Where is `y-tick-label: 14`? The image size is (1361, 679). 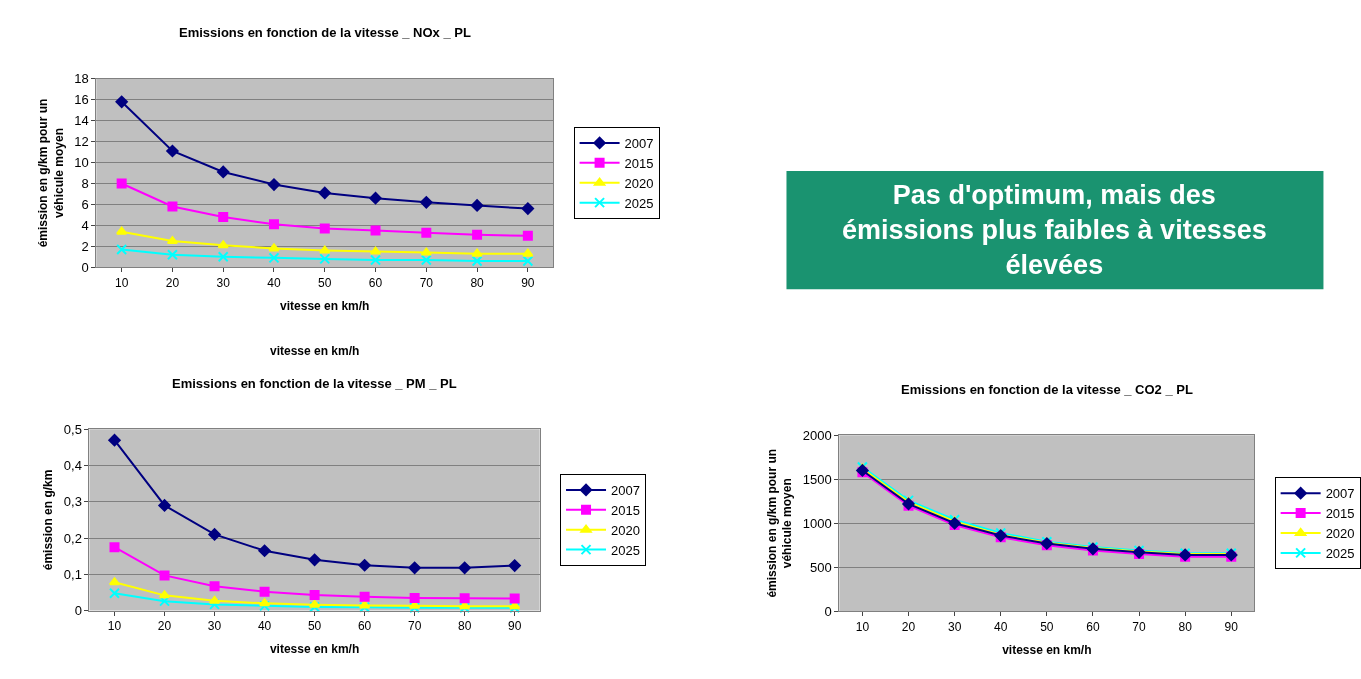 y-tick-label: 14 is located at coordinates (81, 121).